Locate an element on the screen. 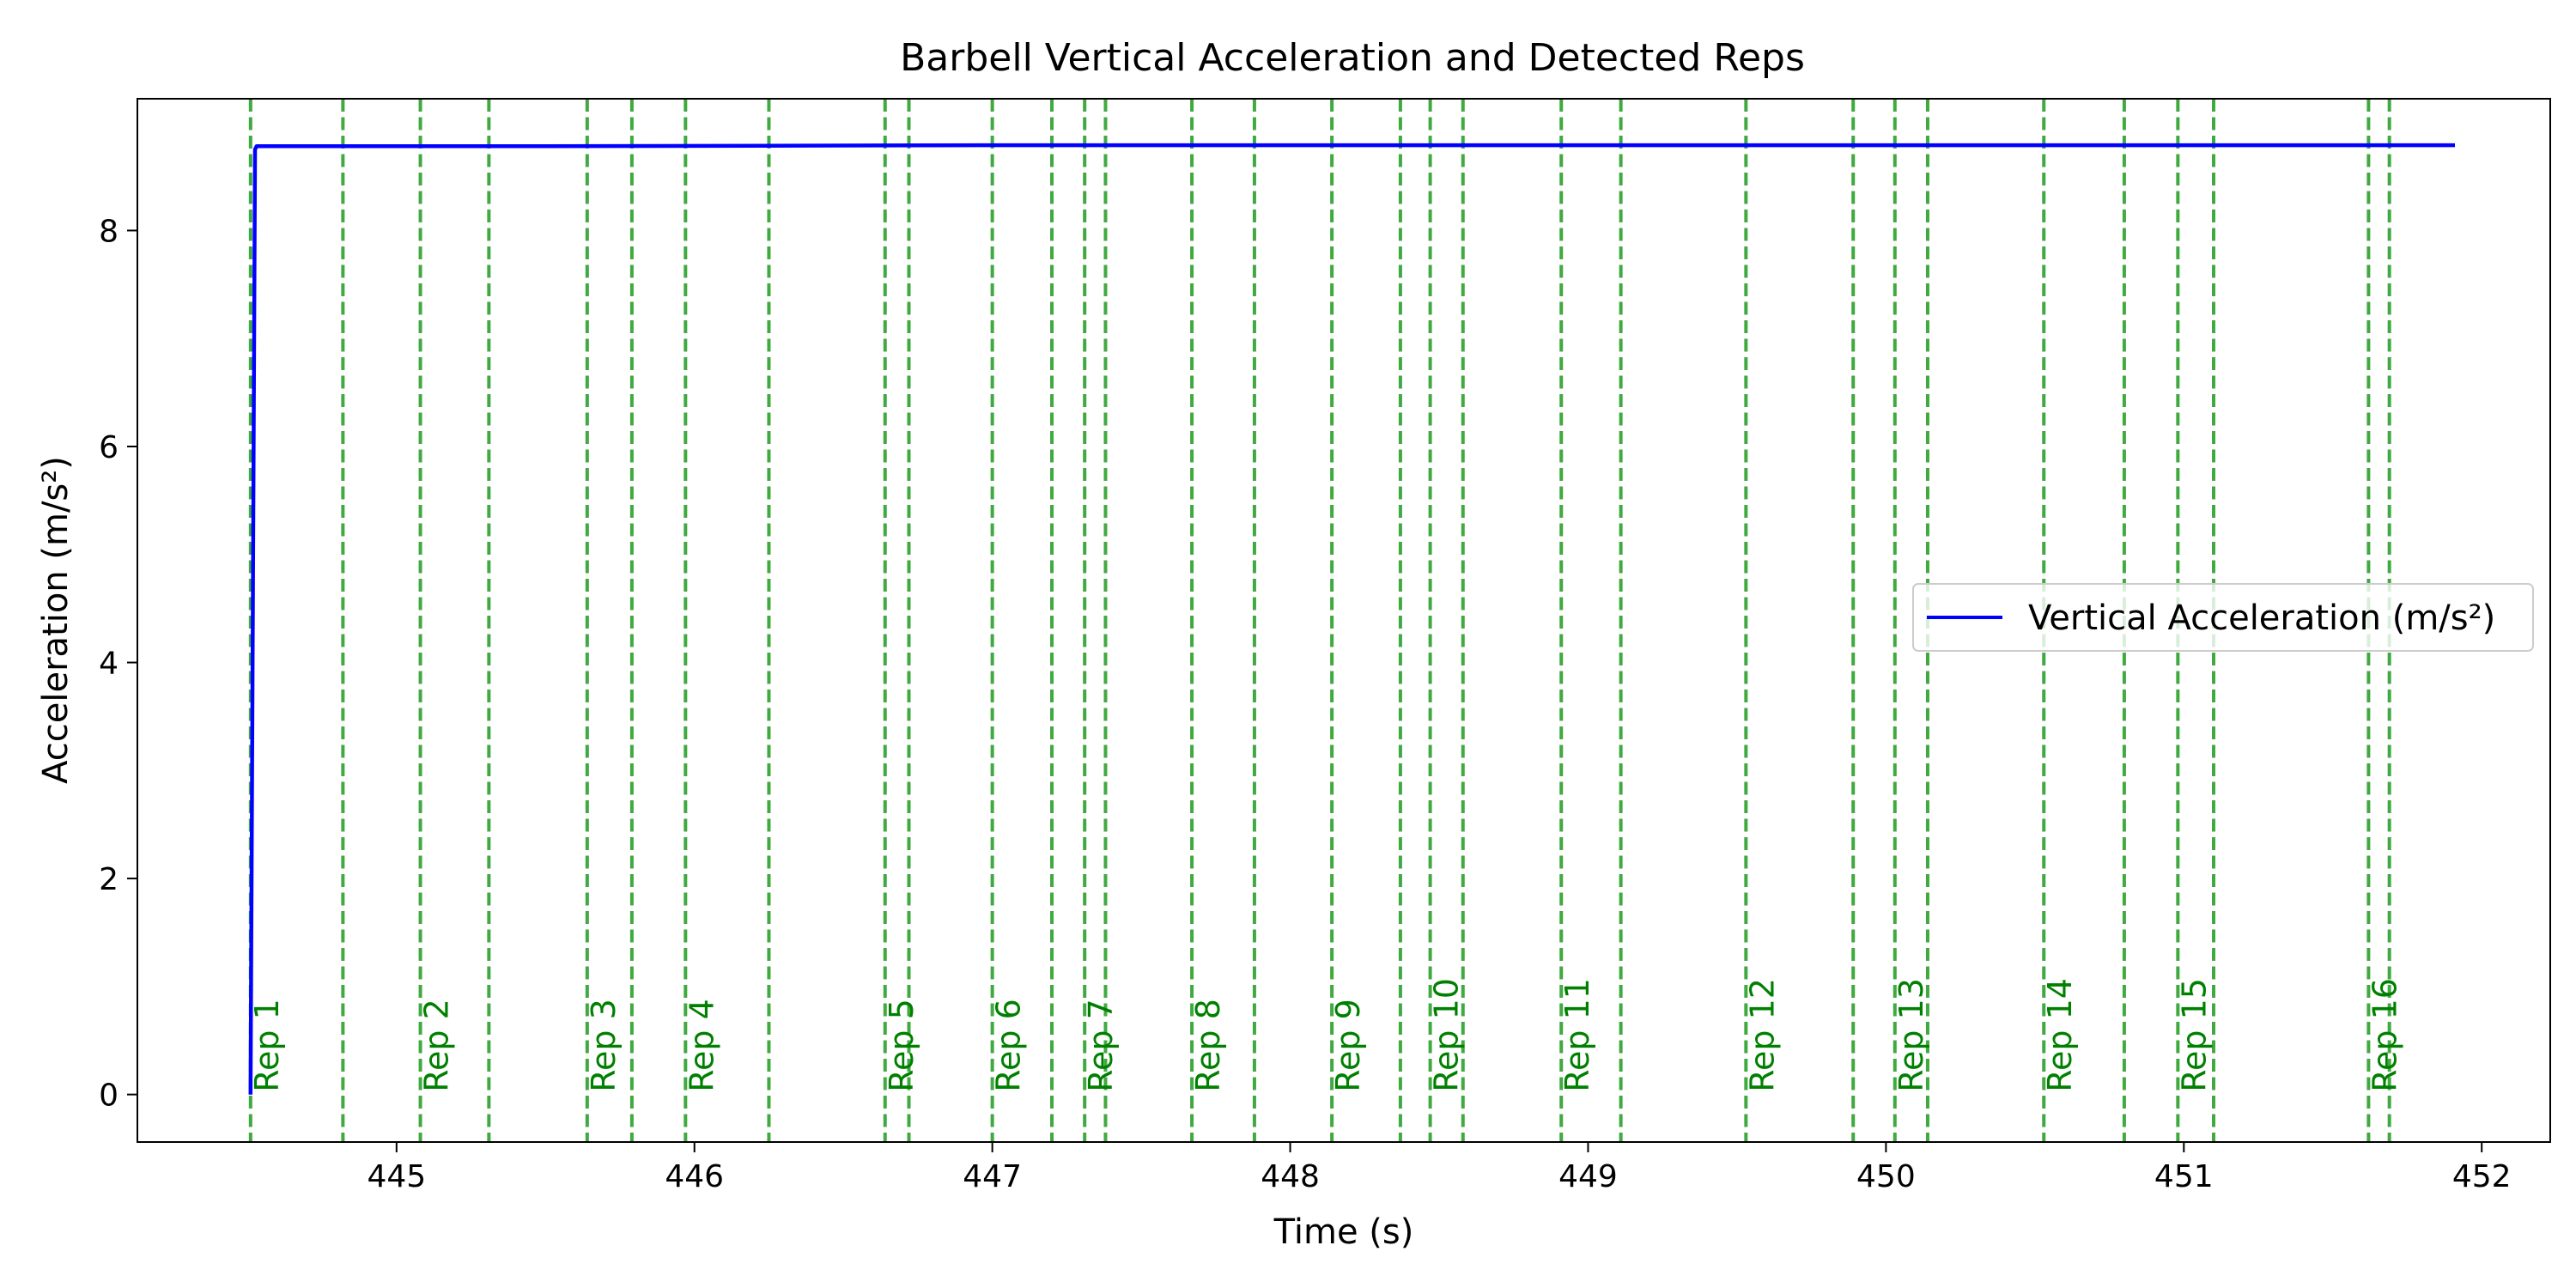  legend-box is located at coordinates (2223, 618).